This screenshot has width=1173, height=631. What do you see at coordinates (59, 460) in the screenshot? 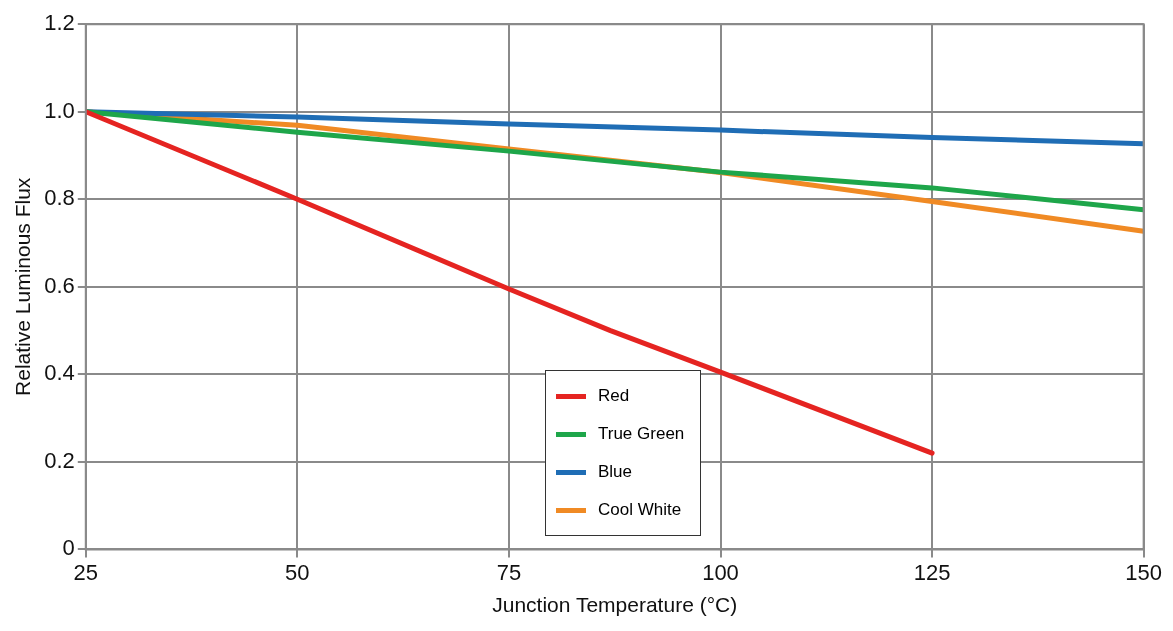
I see `y-tick-label: 0.2` at bounding box center [59, 460].